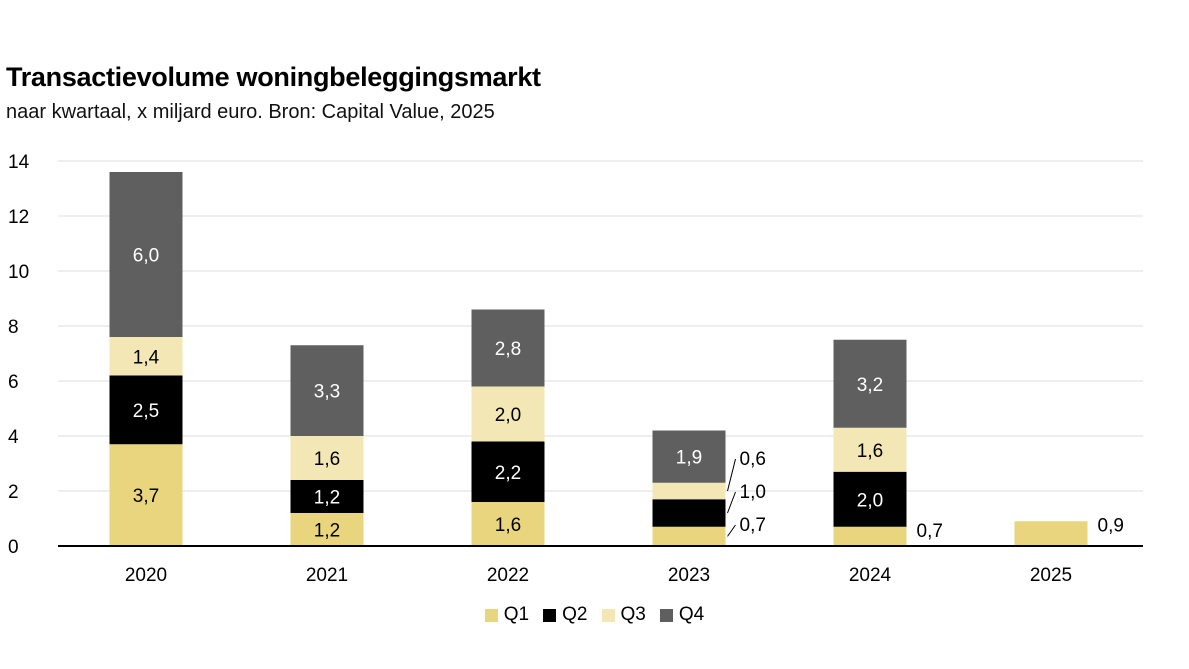 This screenshot has height=669, width=1189. Describe the element at coordinates (870, 536) in the screenshot. I see `bar-segment-q1-2024` at that location.